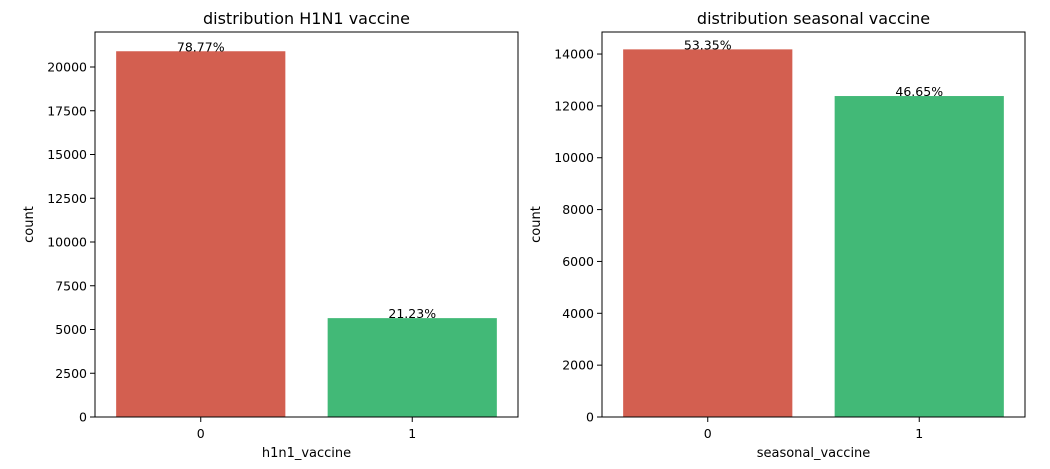 Image resolution: width=1050 pixels, height=469 pixels. I want to click on data-label-0: 78.77%, so click(201, 46).